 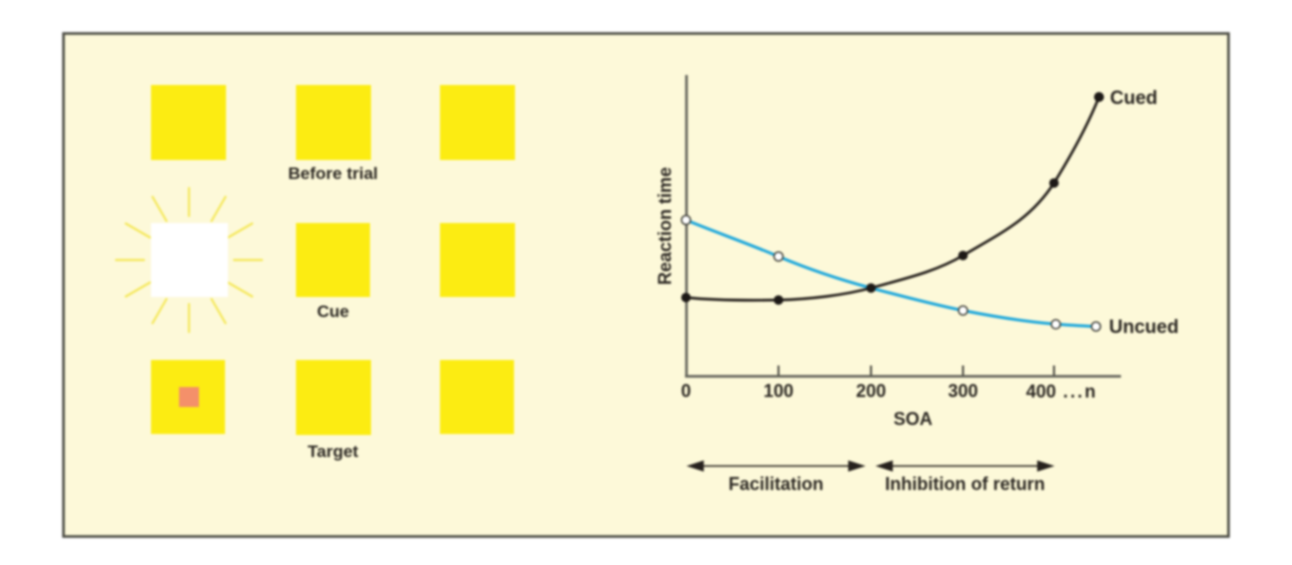 What do you see at coordinates (775, 484) in the screenshot?
I see `svg-text: Facilitation` at bounding box center [775, 484].